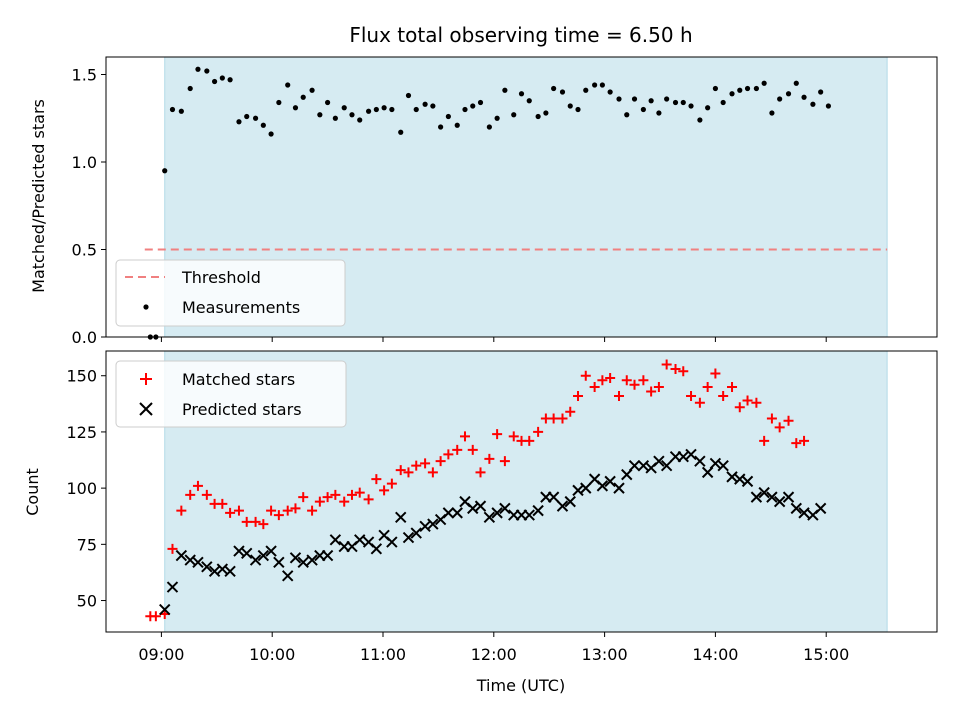 This screenshot has width=960, height=720. I want to click on x-tick-label: 15:00, so click(826, 654).